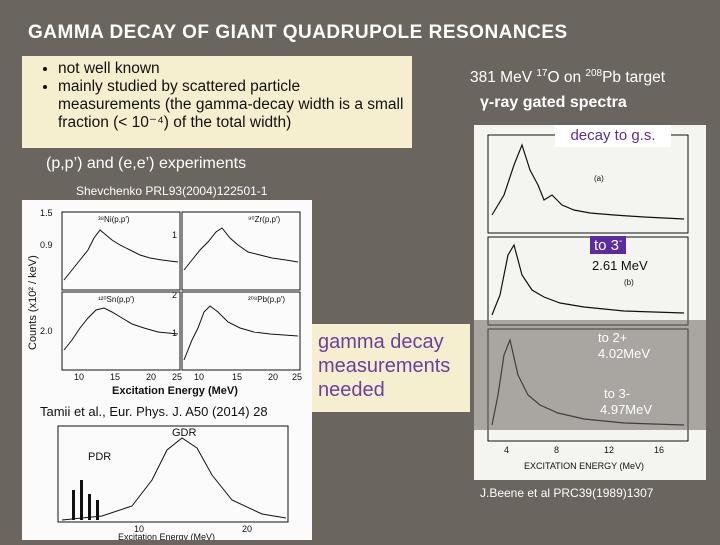  What do you see at coordinates (553, 102) in the screenshot?
I see `gated-spectra-label: γ-ray gated spectra` at bounding box center [553, 102].